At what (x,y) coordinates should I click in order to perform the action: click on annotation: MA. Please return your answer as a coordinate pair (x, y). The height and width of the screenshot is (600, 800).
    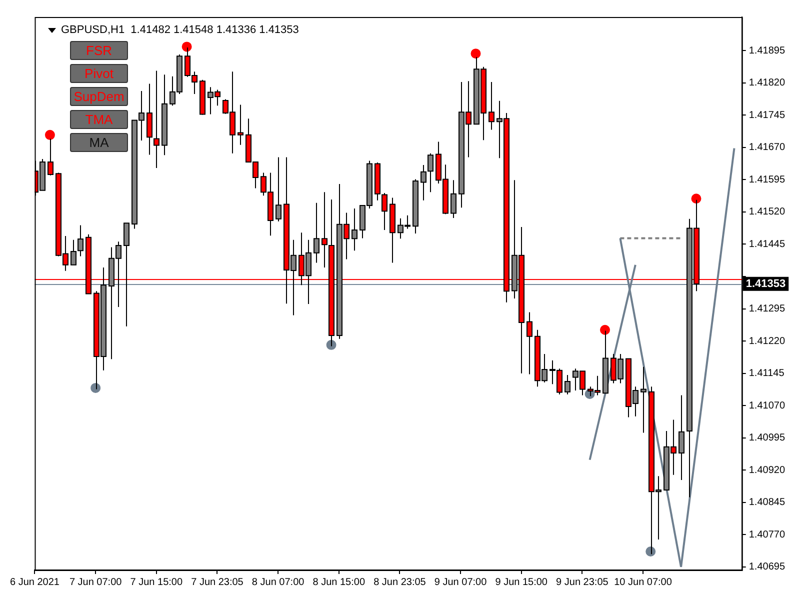
    Looking at the image, I should click on (99, 142).